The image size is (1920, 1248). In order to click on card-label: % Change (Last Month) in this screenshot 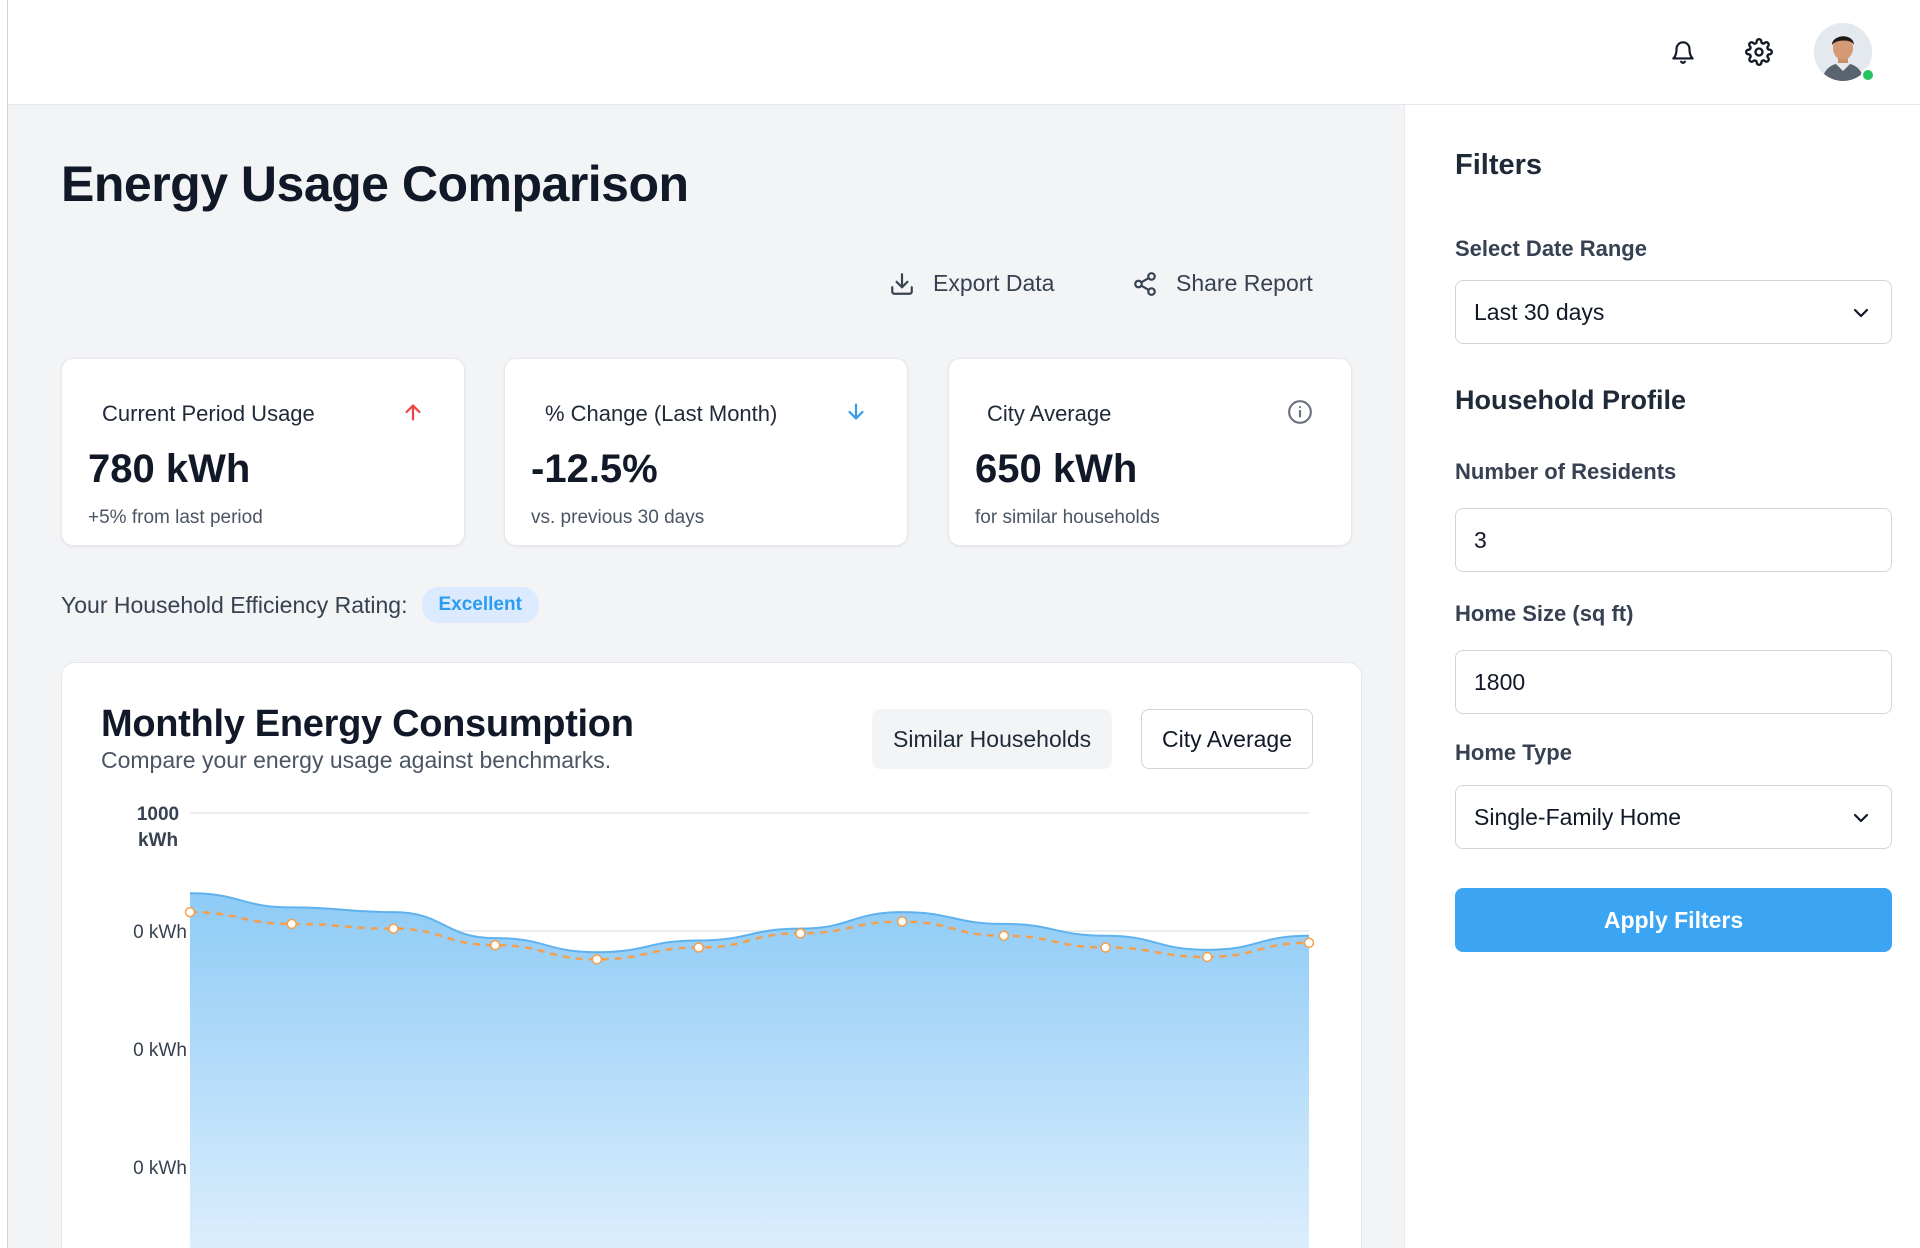, I will do `click(661, 413)`.